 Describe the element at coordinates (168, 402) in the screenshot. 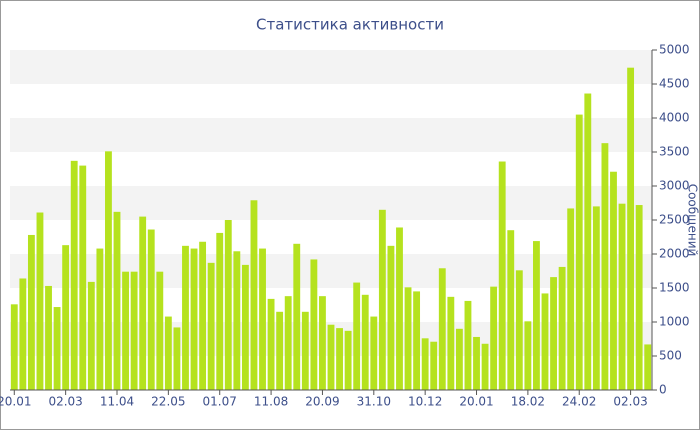

I see `x-tick-label: 22.05` at that location.